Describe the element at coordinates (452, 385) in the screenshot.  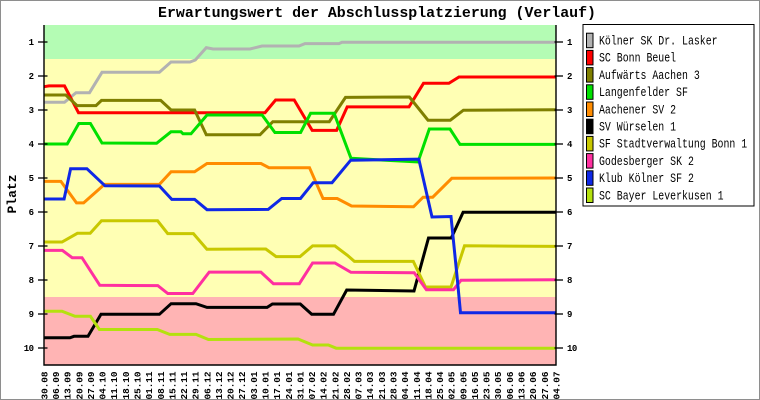
I see `svg-text: 02.05` at that location.